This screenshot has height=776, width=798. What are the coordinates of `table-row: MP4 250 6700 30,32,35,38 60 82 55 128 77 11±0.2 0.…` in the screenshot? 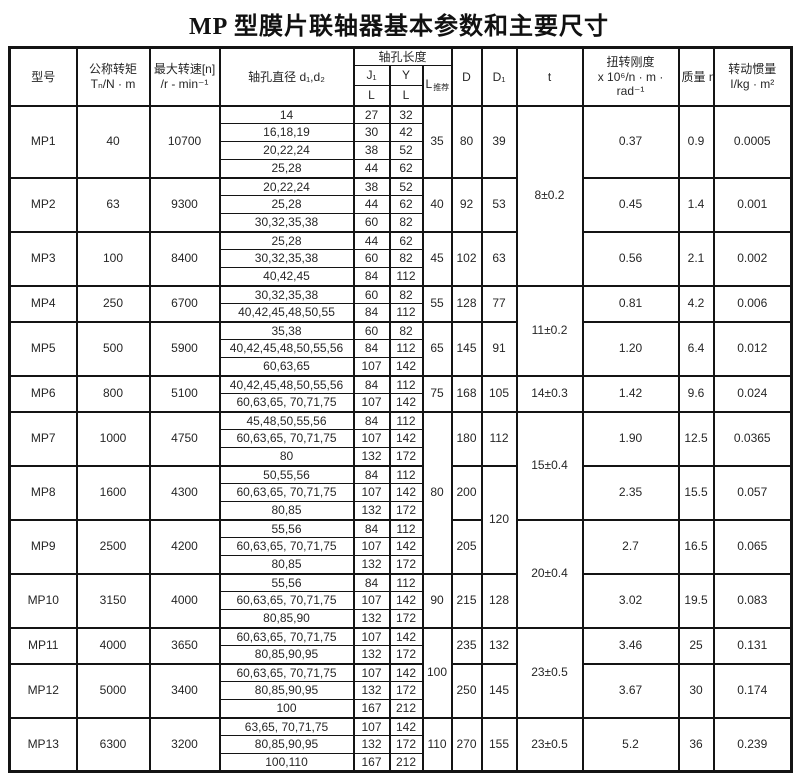 It's located at (400, 330).